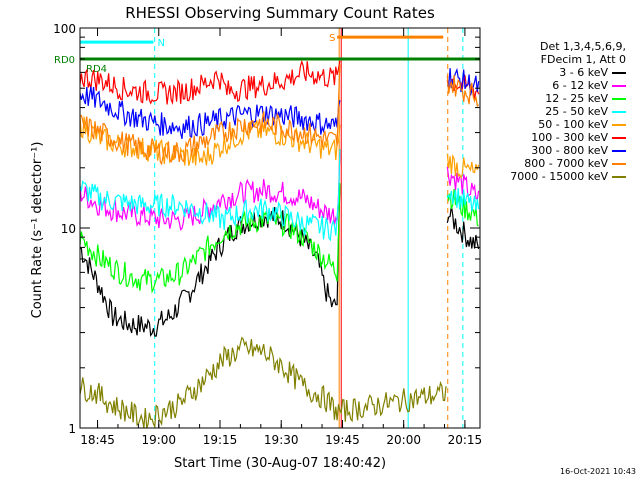 This screenshot has width=640, height=480. I want to click on legend-entry: 7000 - 15000 keV, so click(568, 176).